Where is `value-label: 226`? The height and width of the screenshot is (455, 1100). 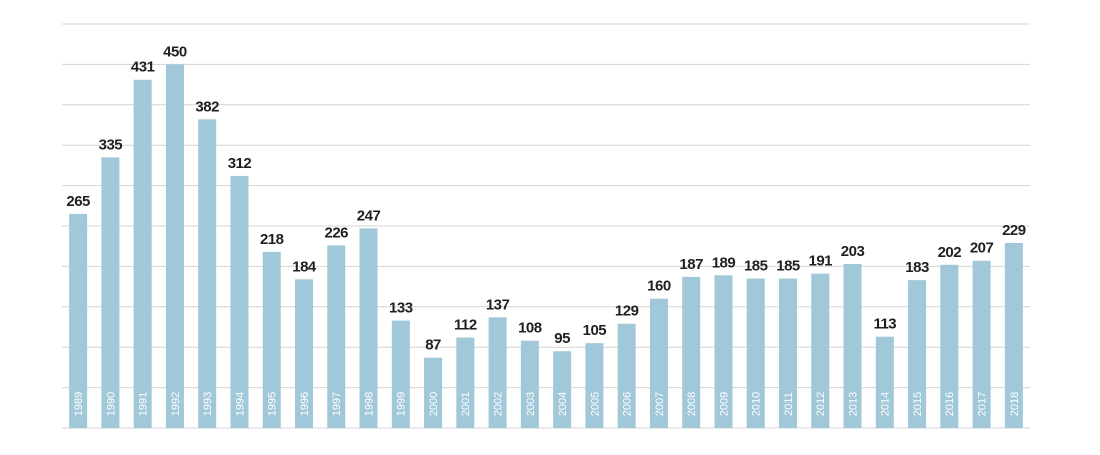
value-label: 226 is located at coordinates (337, 232).